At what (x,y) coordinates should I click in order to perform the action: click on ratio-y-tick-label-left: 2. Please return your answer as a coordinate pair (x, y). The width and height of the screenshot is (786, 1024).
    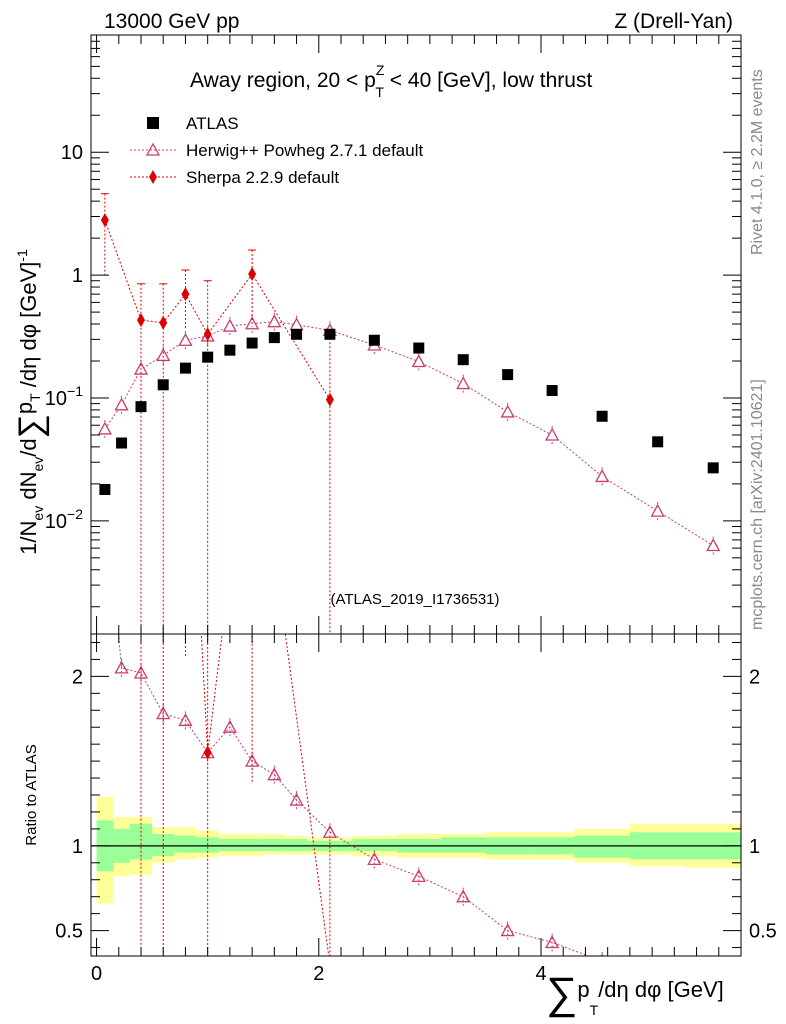
    Looking at the image, I should click on (77, 677).